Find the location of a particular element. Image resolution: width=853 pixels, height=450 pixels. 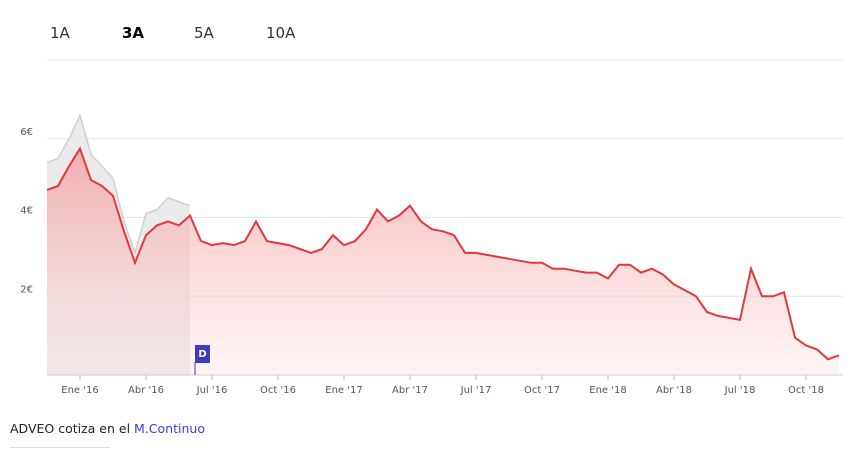

flag is located at coordinates (202, 354).